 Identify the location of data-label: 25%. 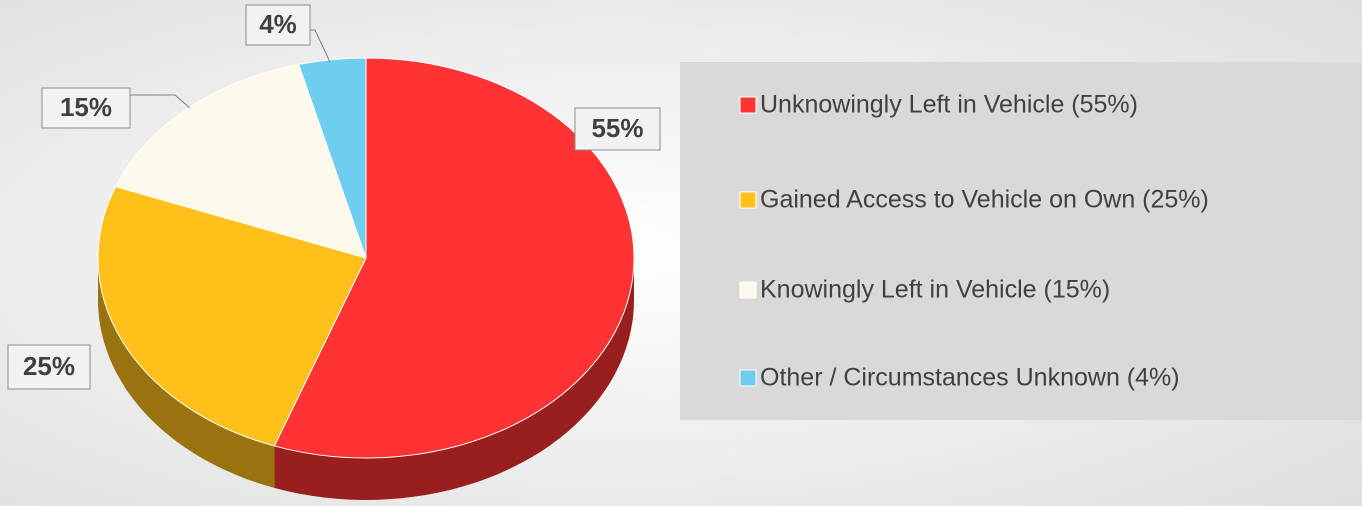
(49, 366).